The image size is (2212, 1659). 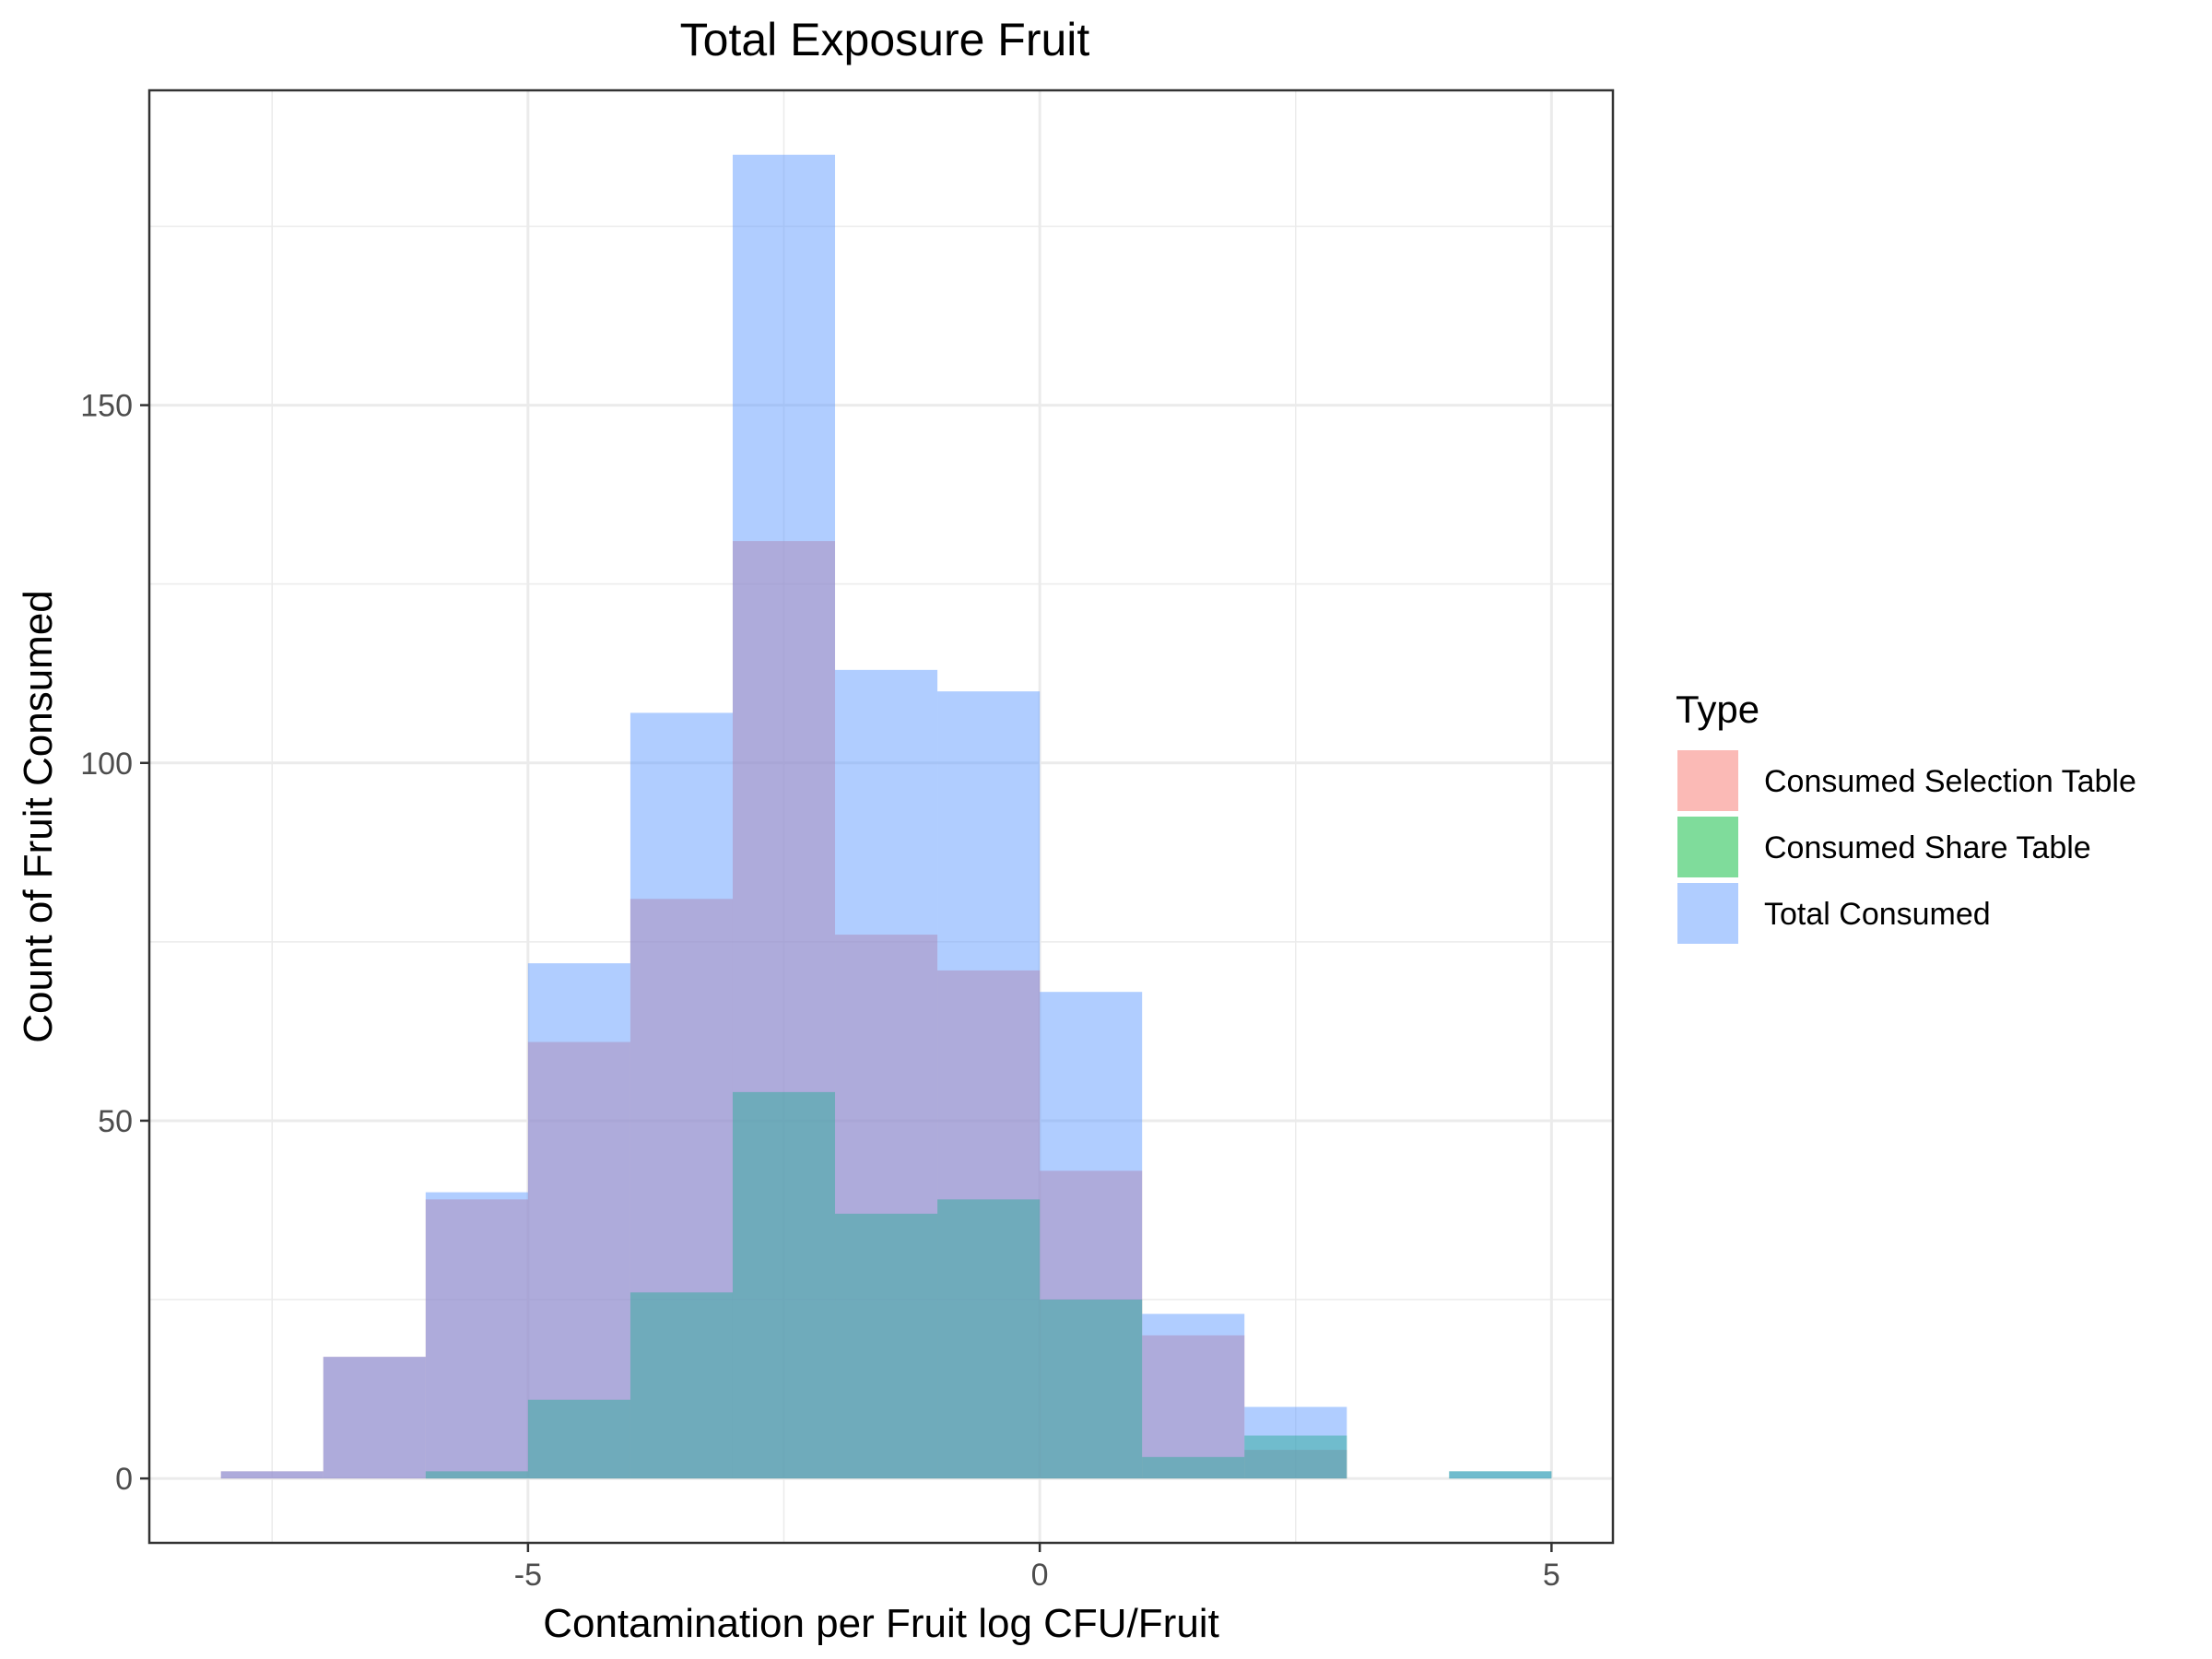 What do you see at coordinates (38, 816) in the screenshot?
I see `y-axis-title: Count of Fruit Consumed` at bounding box center [38, 816].